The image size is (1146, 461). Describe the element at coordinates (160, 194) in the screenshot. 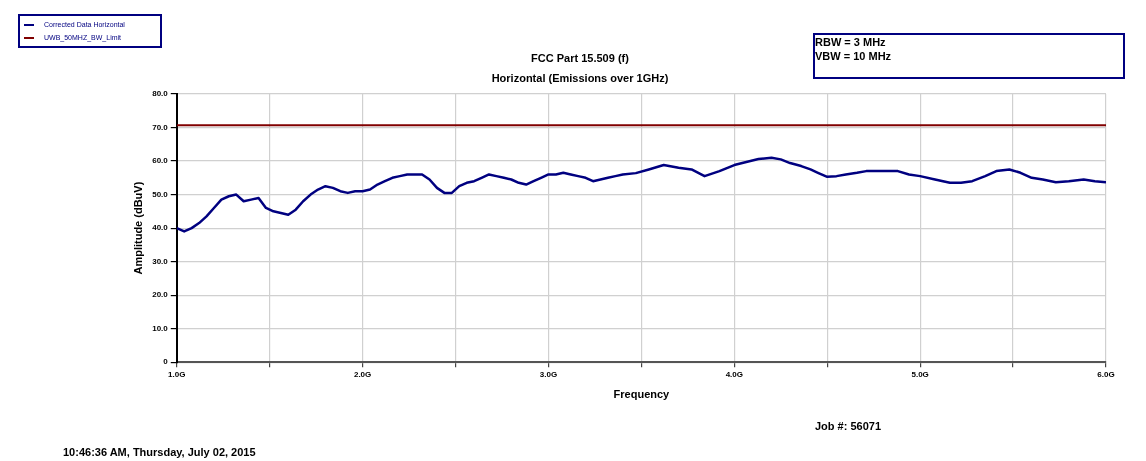

I see `y-tick-label: 50.0` at that location.